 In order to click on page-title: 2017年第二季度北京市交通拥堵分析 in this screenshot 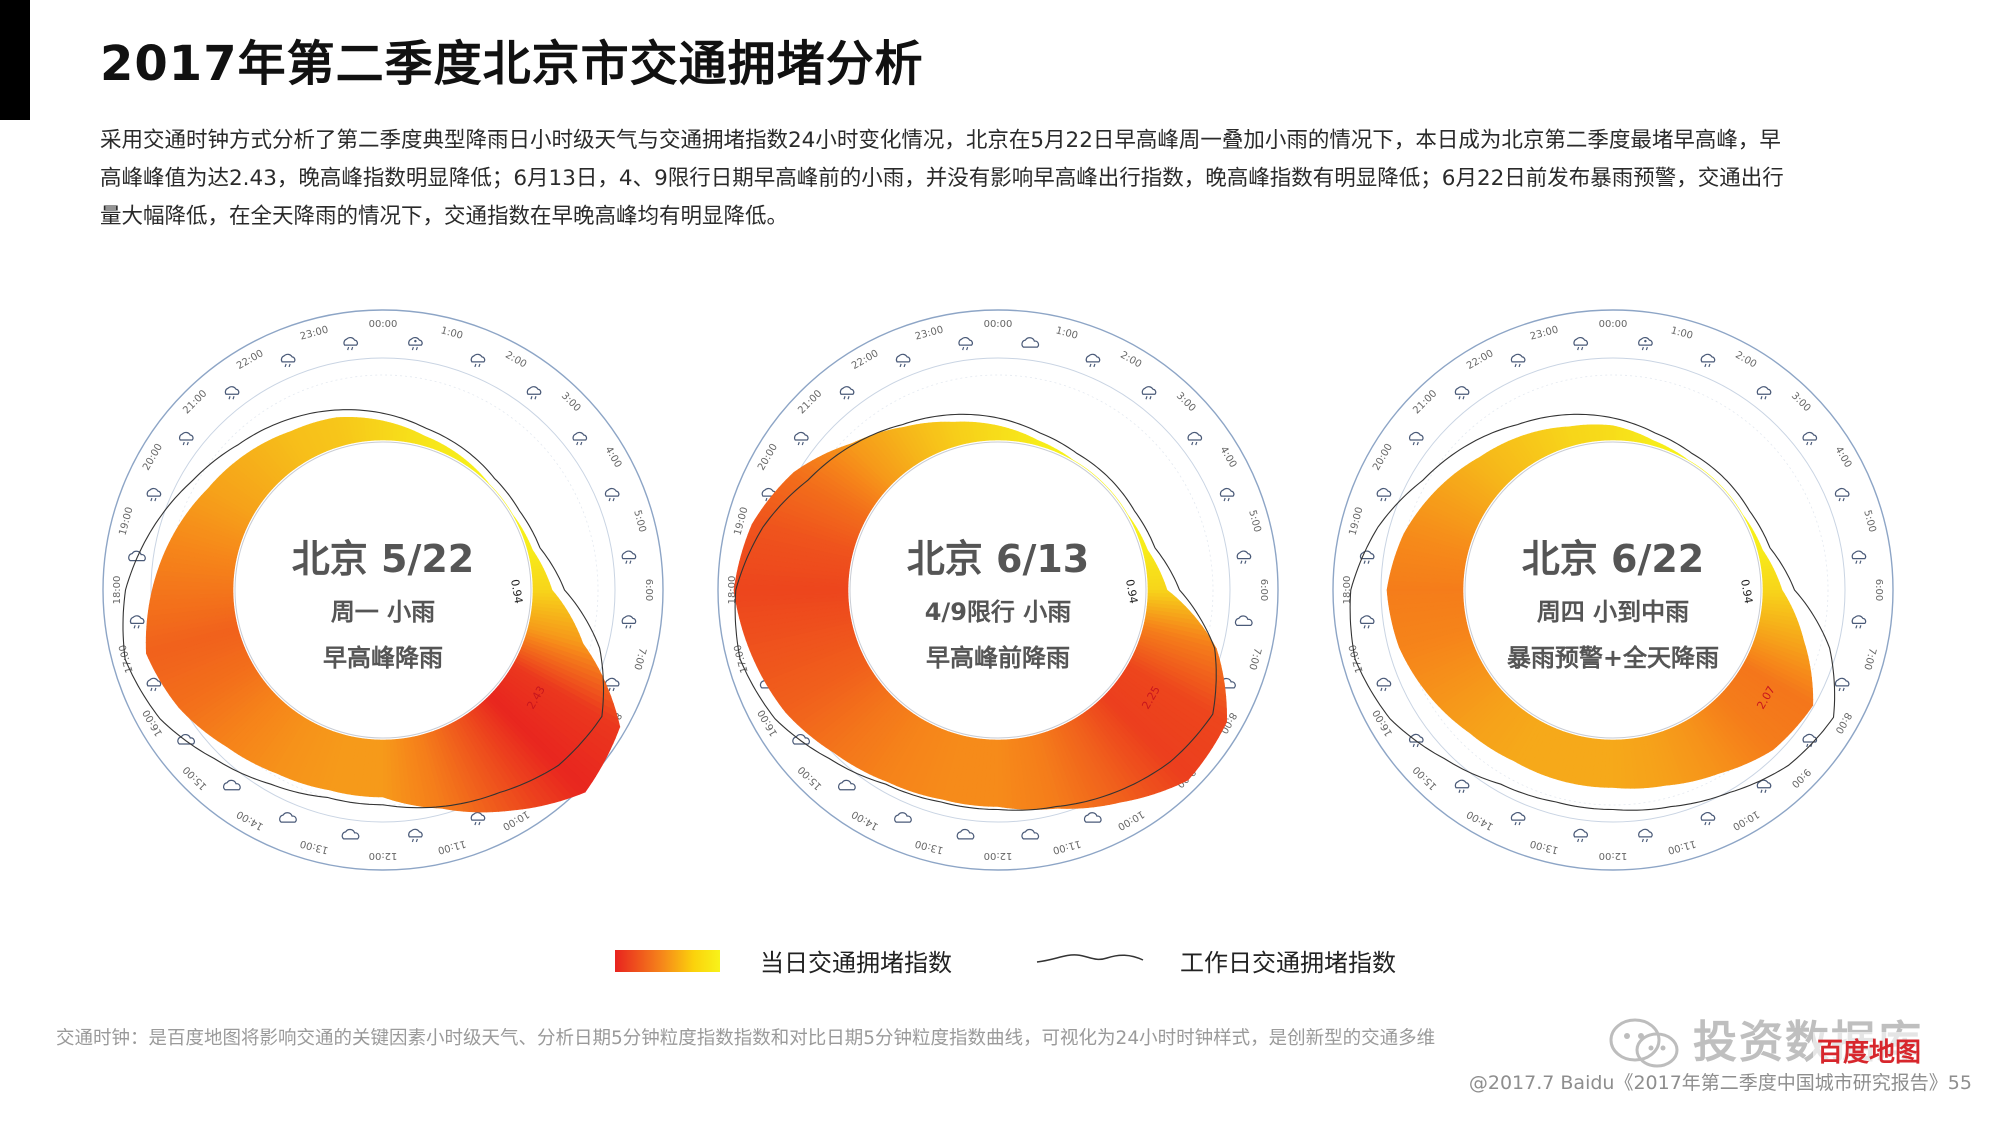, I will do `click(512, 64)`.